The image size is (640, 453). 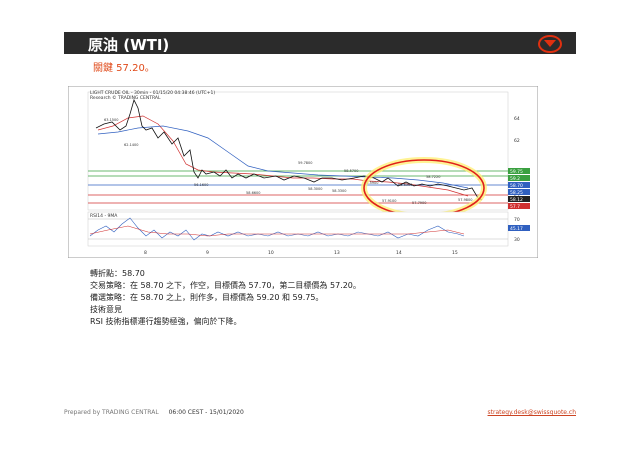 I want to click on comment-text: RSI 技術指標運行趨勢極強，偏向於下降。, so click(x=166, y=321).